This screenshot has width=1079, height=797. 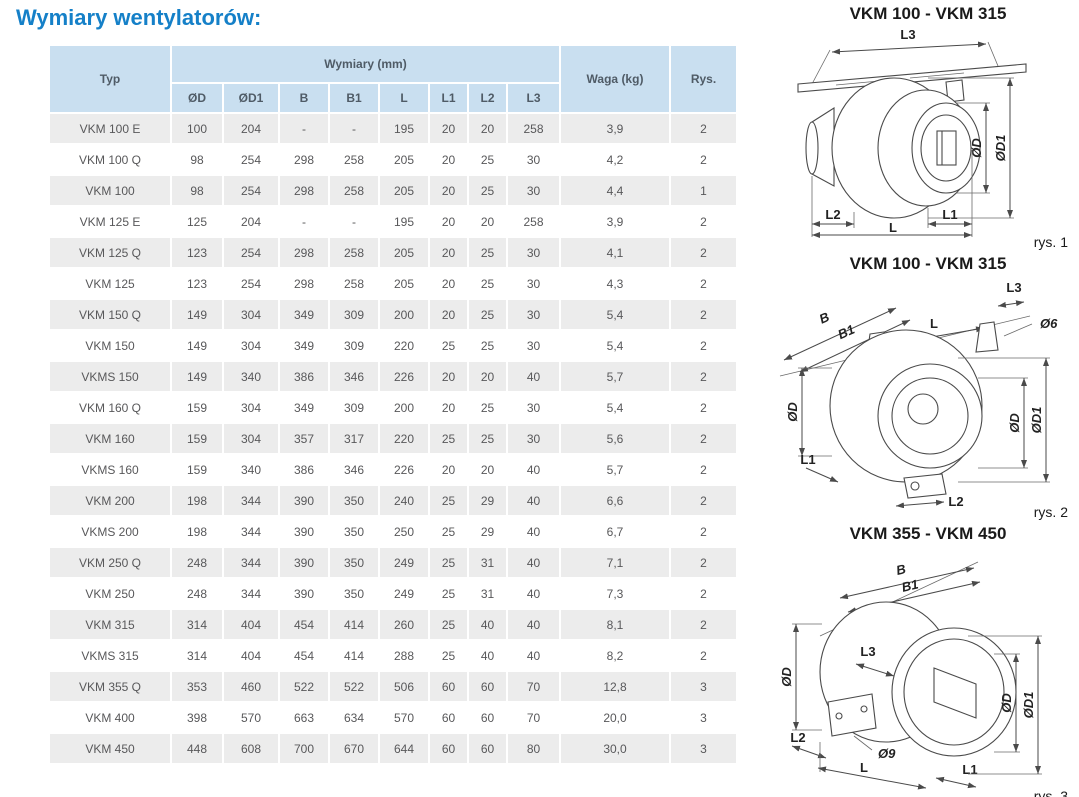 I want to click on cell-od: 353, so click(x=197, y=686).